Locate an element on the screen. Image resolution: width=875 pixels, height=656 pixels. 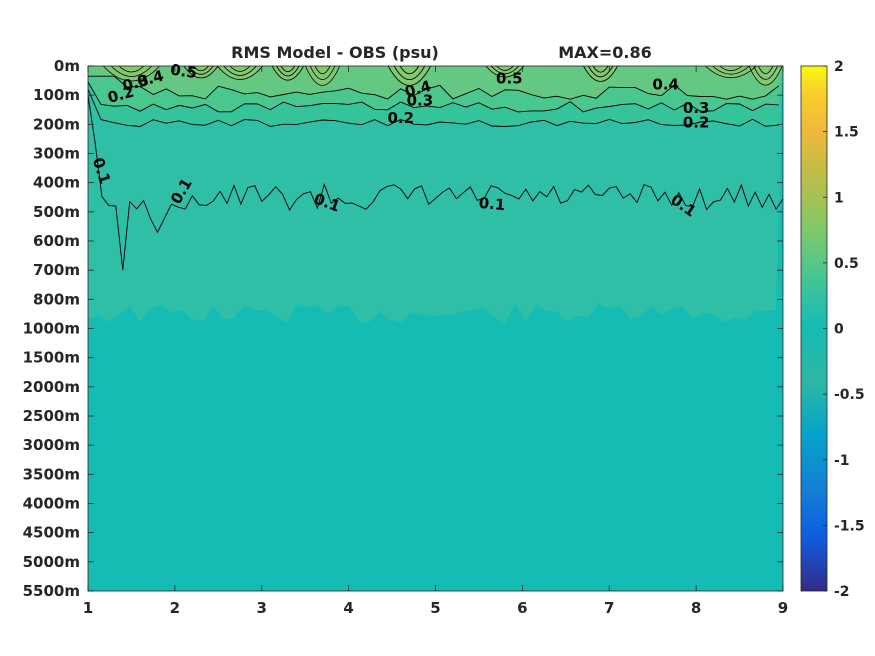
y-tick-label: 100m is located at coordinates (56, 95).